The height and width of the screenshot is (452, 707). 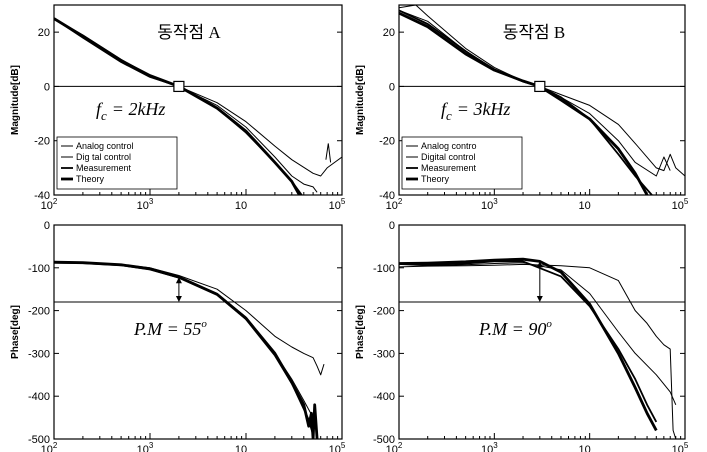 I want to click on legend-label-0: Analog contro, so click(x=449, y=146).